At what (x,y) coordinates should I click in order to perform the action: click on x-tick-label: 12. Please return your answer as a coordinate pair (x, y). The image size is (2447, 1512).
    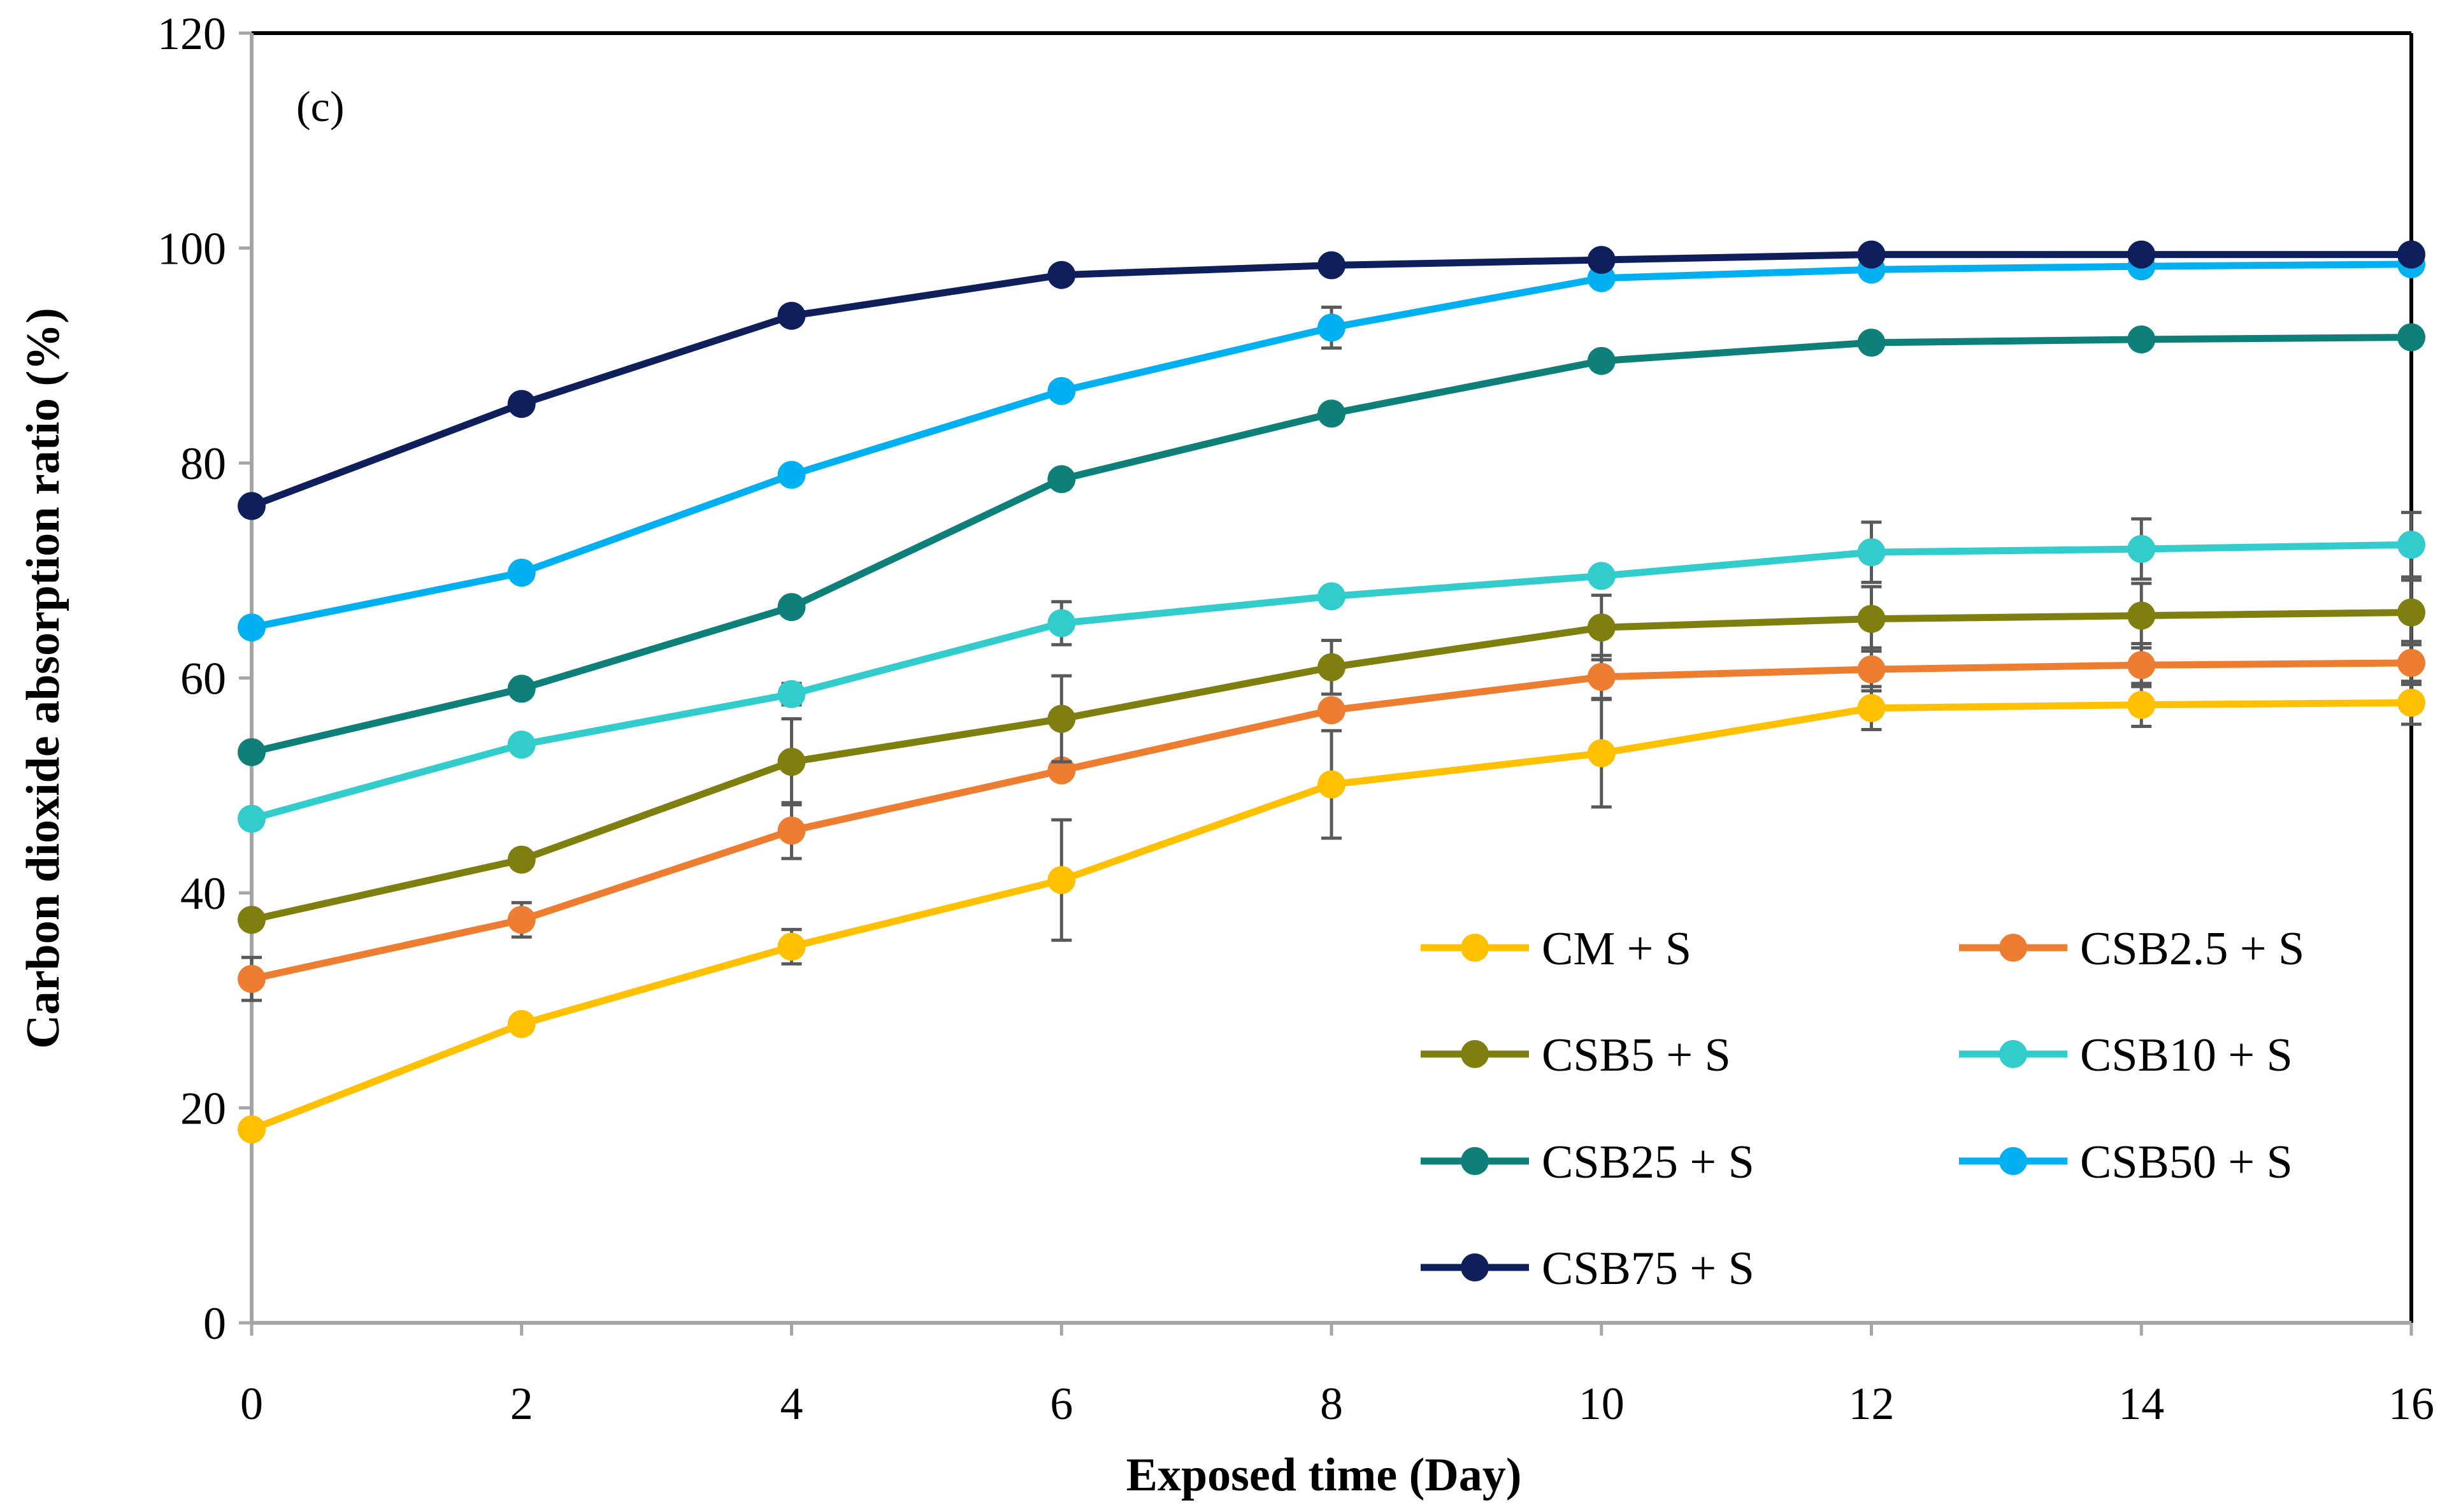
    Looking at the image, I should click on (1872, 1403).